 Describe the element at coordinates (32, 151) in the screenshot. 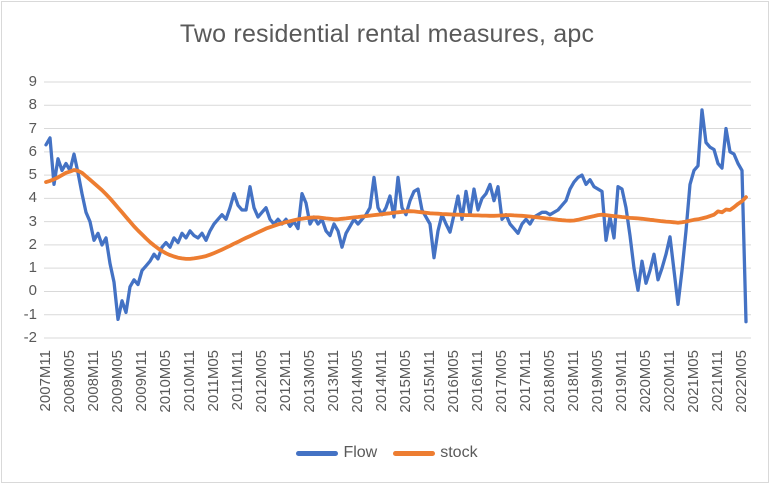

I see `y-axis-tick-label: 6` at that location.